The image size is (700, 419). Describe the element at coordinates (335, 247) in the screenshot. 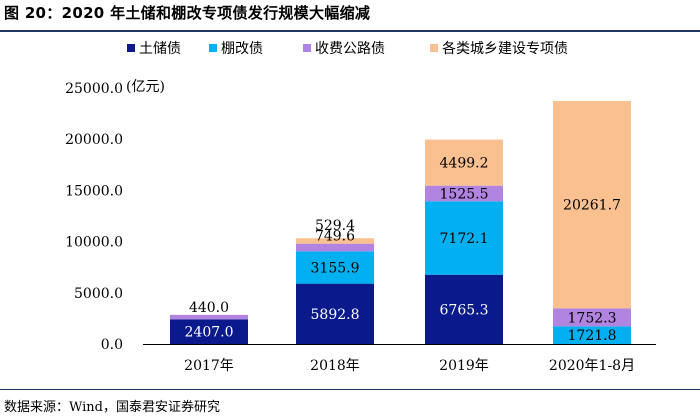

I see `bar-segment-收费公路债-2018年` at that location.